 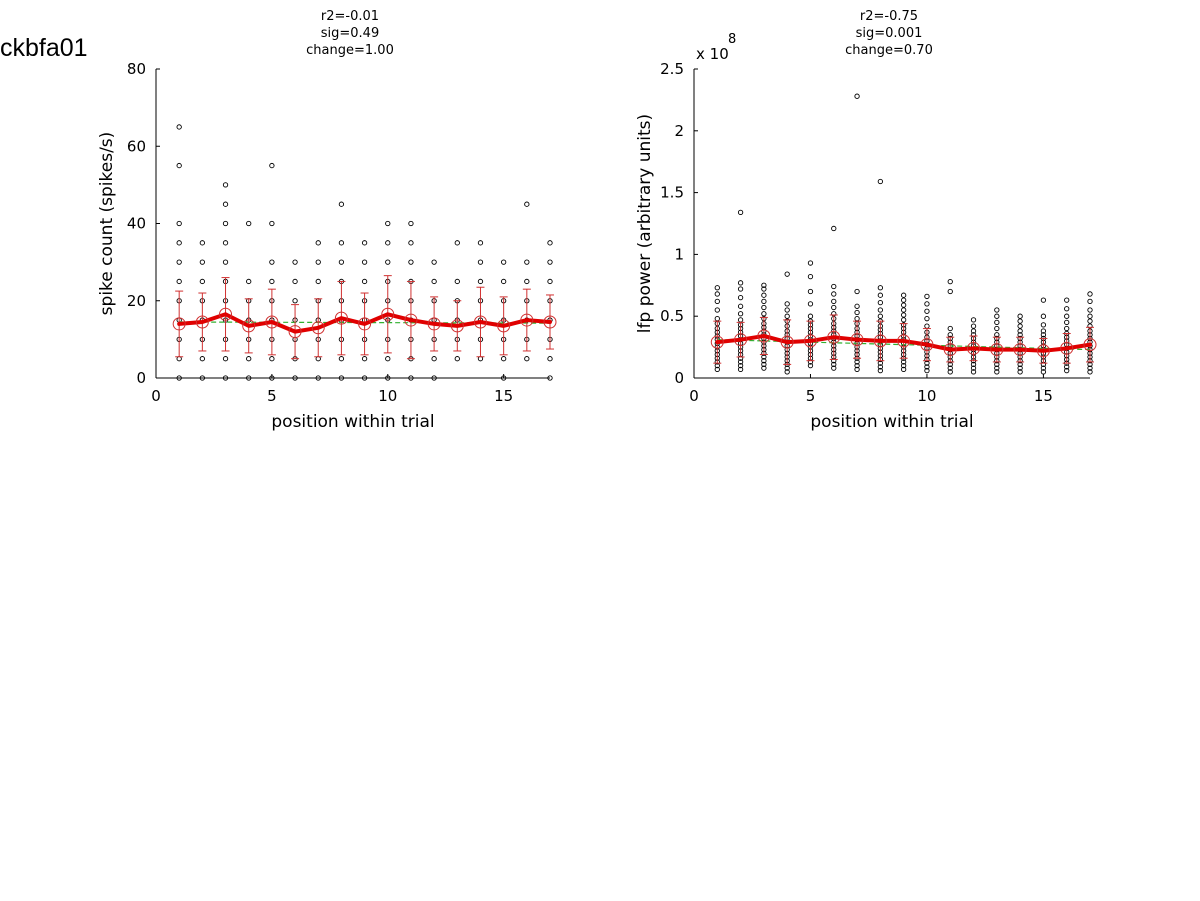 What do you see at coordinates (44, 48) in the screenshot?
I see `figure-title: ckbfa01` at bounding box center [44, 48].